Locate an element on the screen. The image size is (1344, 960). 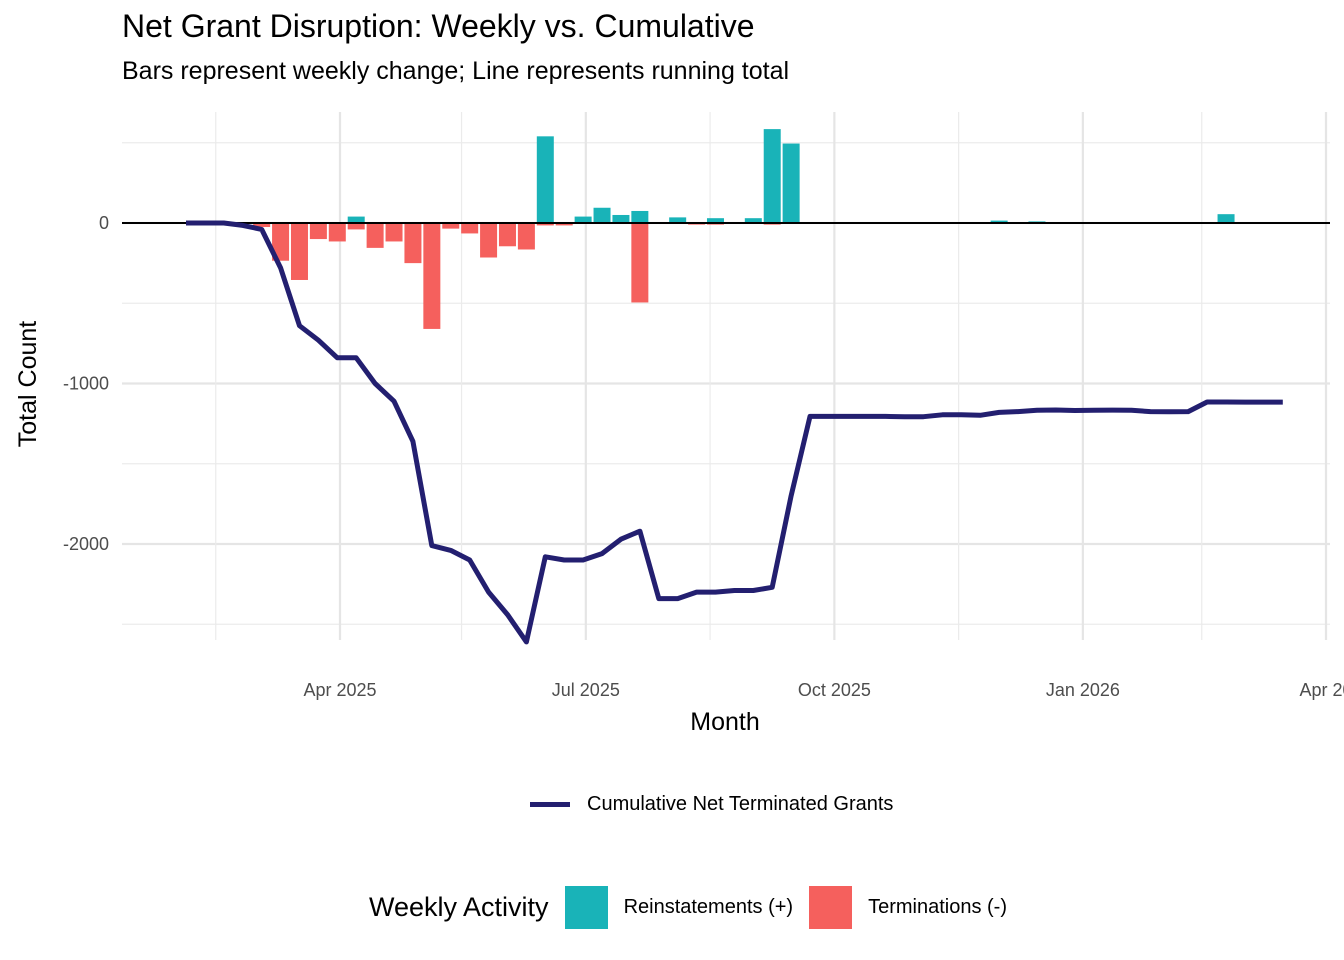
x-tick-label: Apr 2025 is located at coordinates (339, 690).